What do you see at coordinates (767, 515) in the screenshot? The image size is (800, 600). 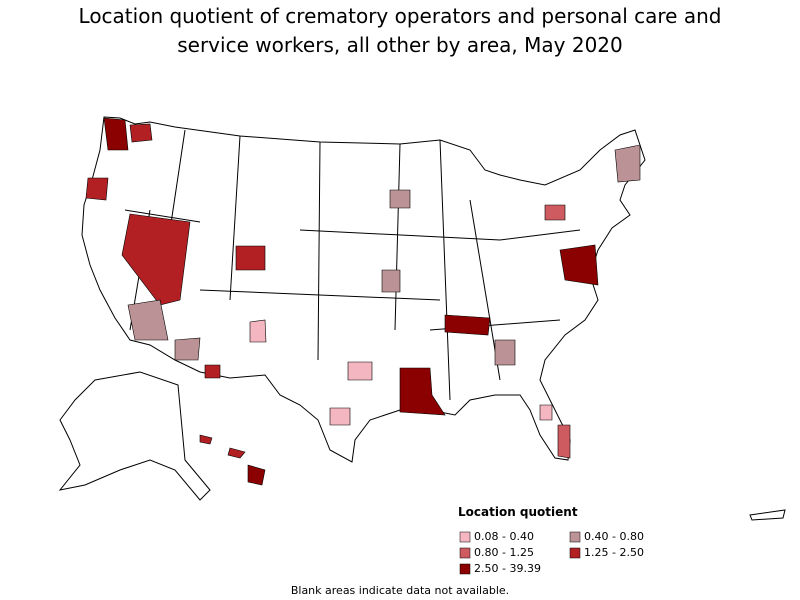 I see `puerto-rico` at bounding box center [767, 515].